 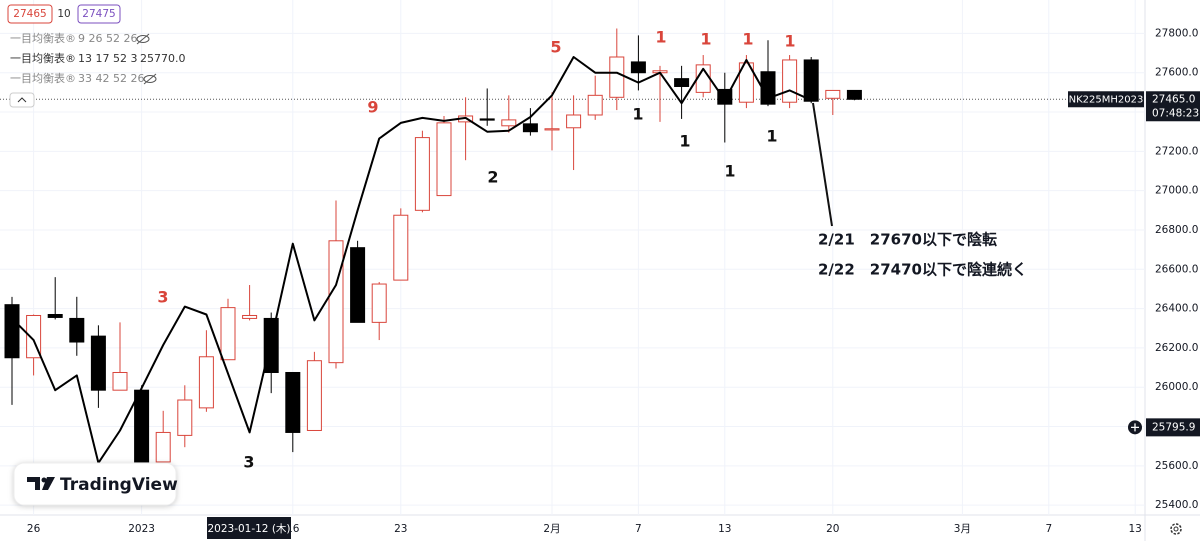 I want to click on indicator-params: 9 26 52 26, so click(x=107, y=38).